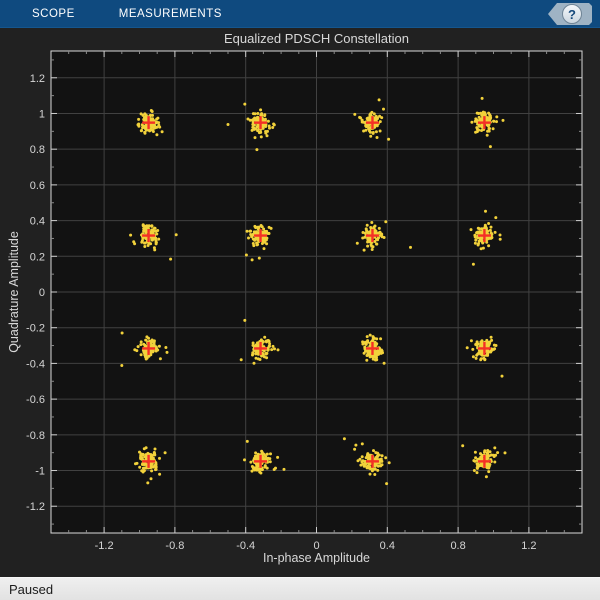  Describe the element at coordinates (170, 13) in the screenshot. I see `tab-measurements: MEASUREMENTS` at that location.